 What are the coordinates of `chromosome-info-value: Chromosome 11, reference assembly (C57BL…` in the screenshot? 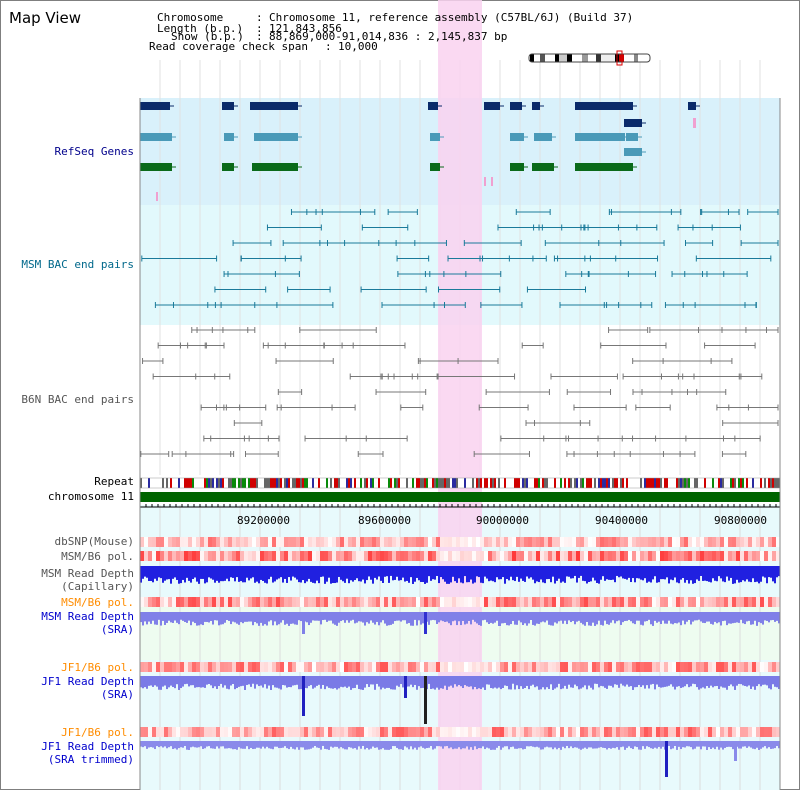 It's located at (451, 17).